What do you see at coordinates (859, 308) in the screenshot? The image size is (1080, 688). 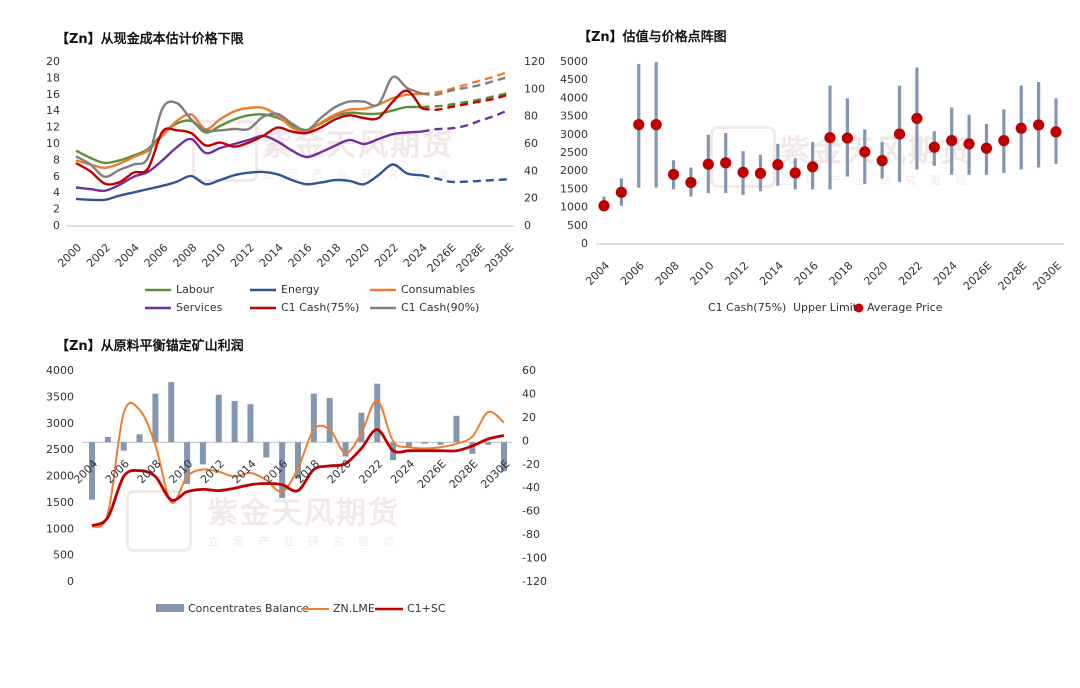 I see `chart2-legend-swatch` at bounding box center [859, 308].